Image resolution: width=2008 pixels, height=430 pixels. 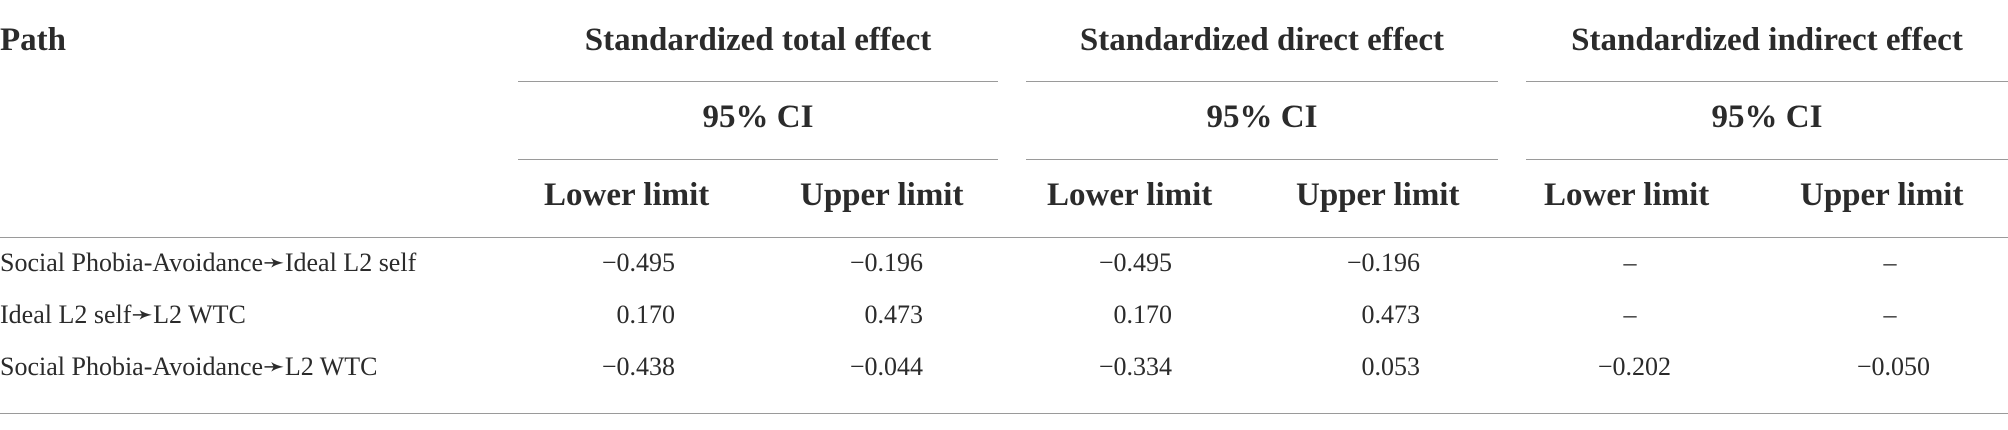 What do you see at coordinates (1634, 366) in the screenshot?
I see `indirect-lower-value: −0.202` at bounding box center [1634, 366].